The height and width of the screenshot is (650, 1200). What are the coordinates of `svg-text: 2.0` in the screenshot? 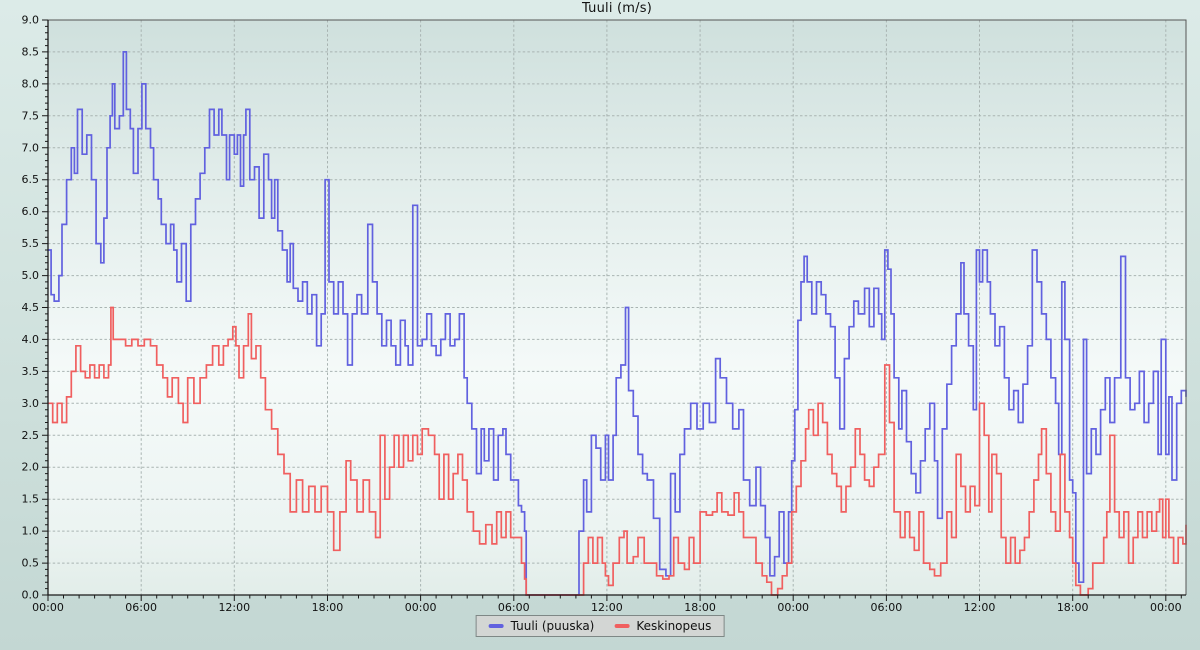 It's located at (31, 467).